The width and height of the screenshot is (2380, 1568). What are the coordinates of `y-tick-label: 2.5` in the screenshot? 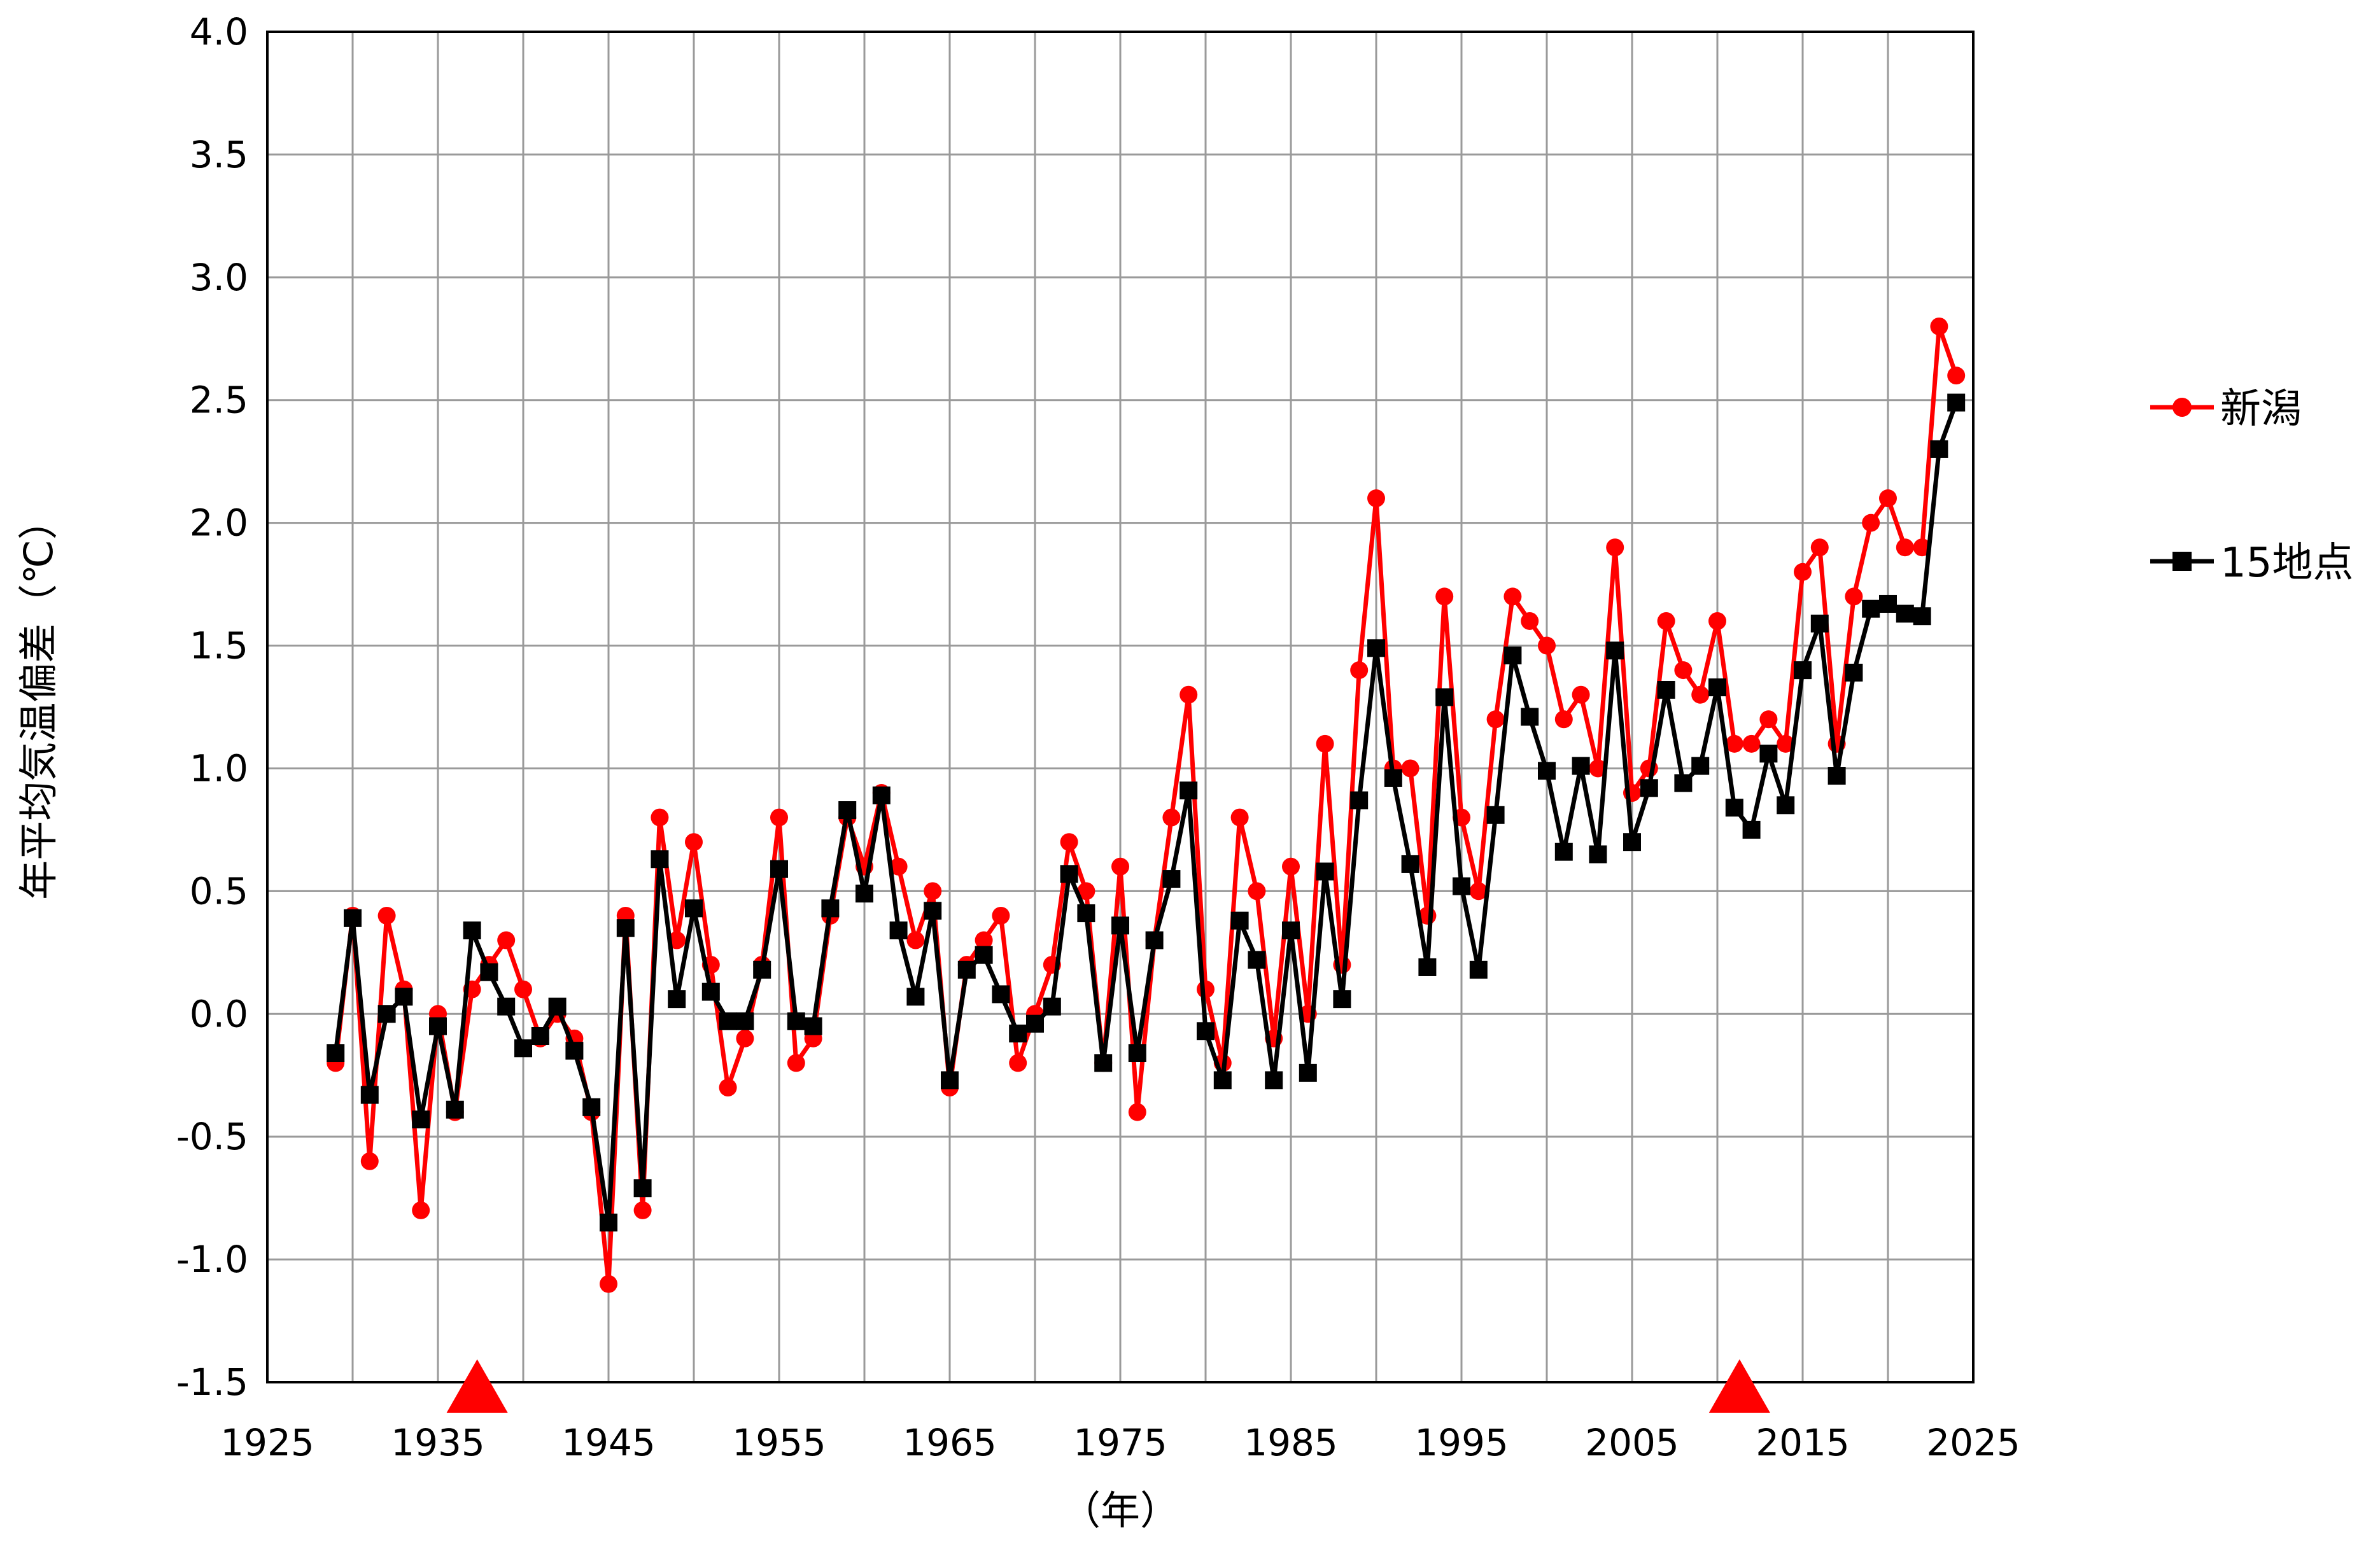 It's located at (219, 400).